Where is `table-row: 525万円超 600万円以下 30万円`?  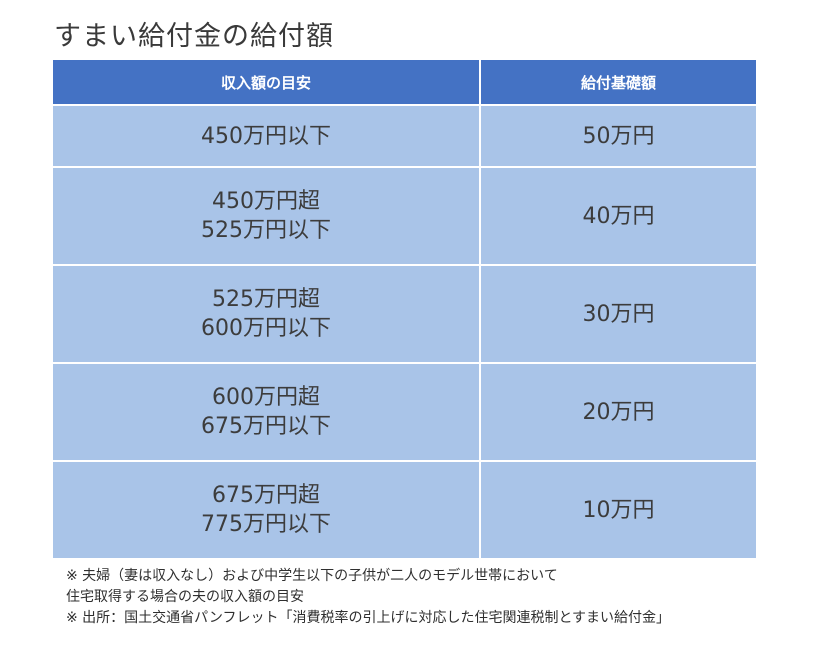
table-row: 525万円超 600万円以下 30万円 is located at coordinates (404, 313).